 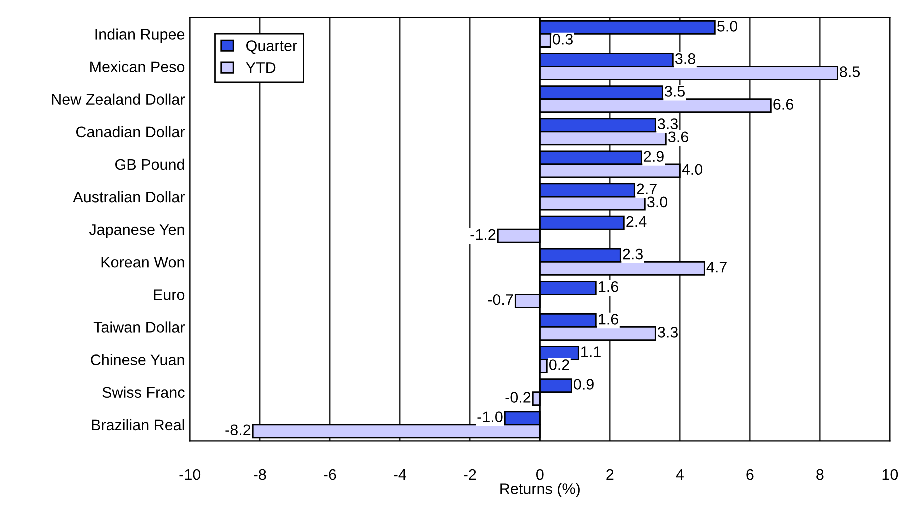 What do you see at coordinates (150, 164) in the screenshot?
I see `y-tick-label: GB Pound` at bounding box center [150, 164].